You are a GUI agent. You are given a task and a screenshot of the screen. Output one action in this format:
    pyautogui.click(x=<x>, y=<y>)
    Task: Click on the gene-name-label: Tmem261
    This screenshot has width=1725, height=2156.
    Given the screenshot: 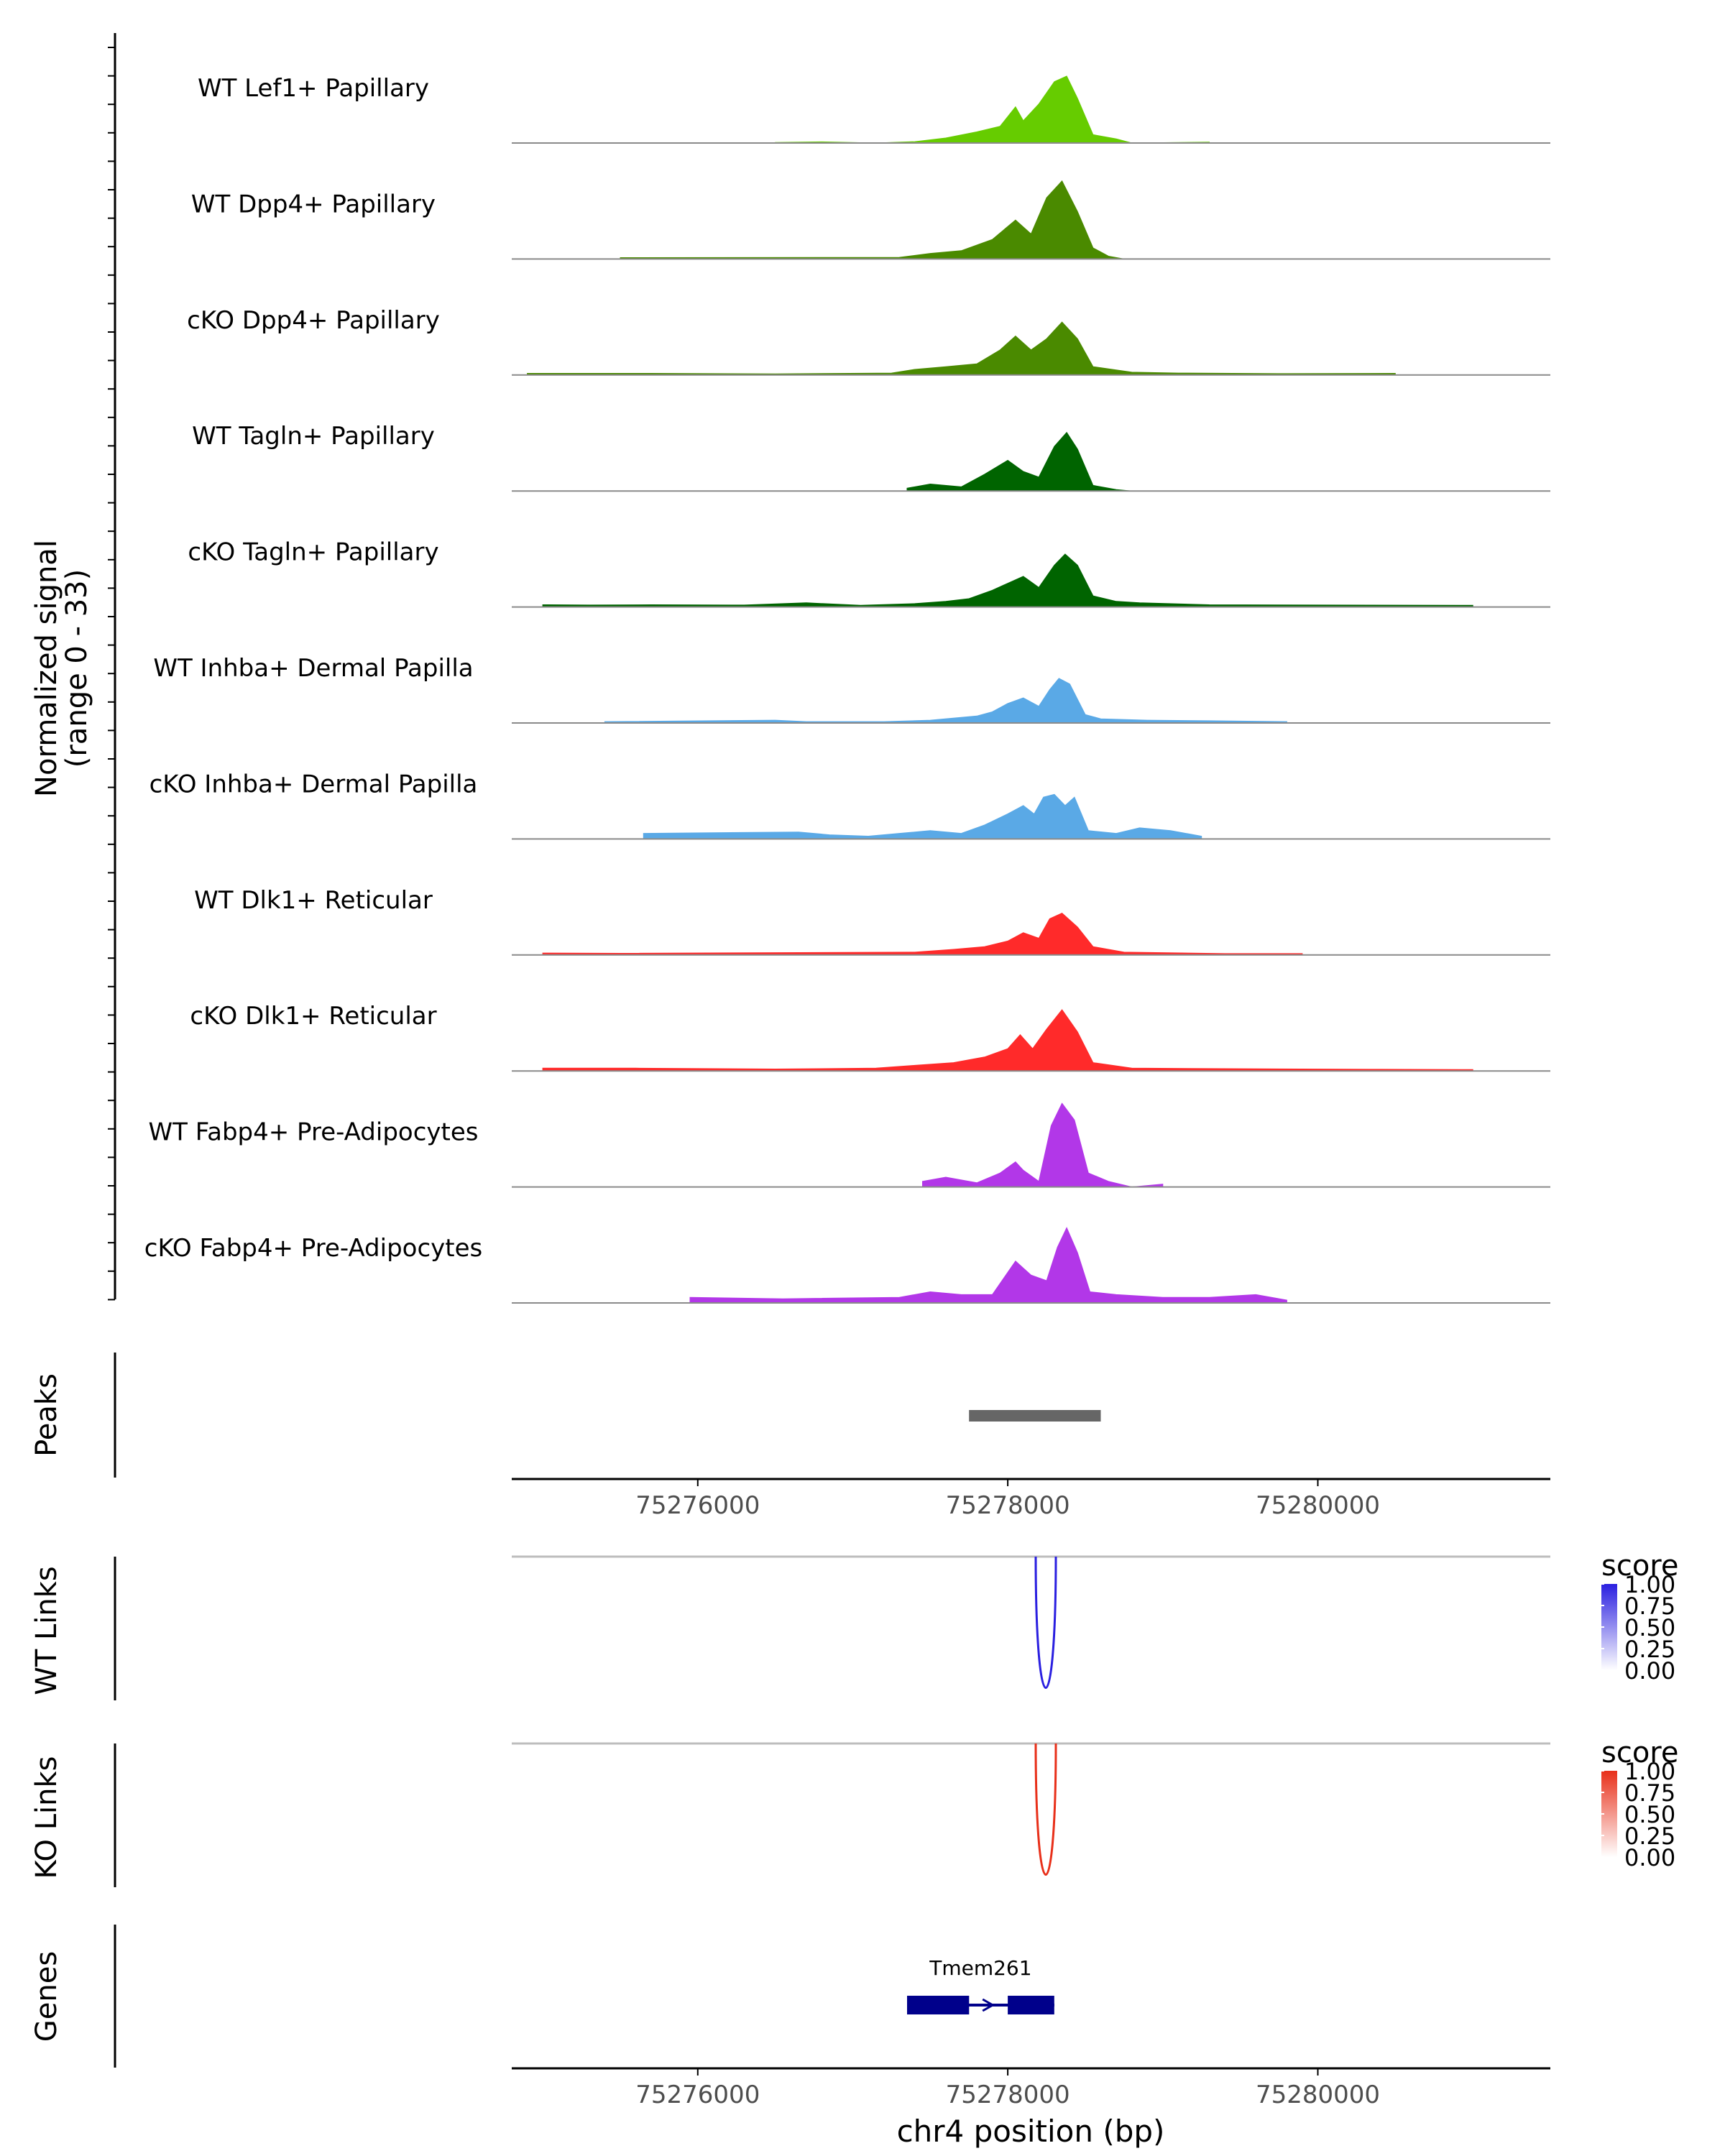 What is the action you would take?
    pyautogui.click(x=980, y=1968)
    